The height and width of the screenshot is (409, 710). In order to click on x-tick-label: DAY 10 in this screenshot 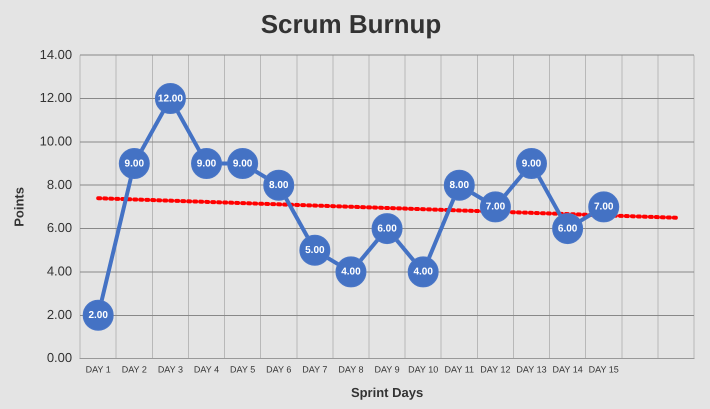, I will do `click(423, 369)`.